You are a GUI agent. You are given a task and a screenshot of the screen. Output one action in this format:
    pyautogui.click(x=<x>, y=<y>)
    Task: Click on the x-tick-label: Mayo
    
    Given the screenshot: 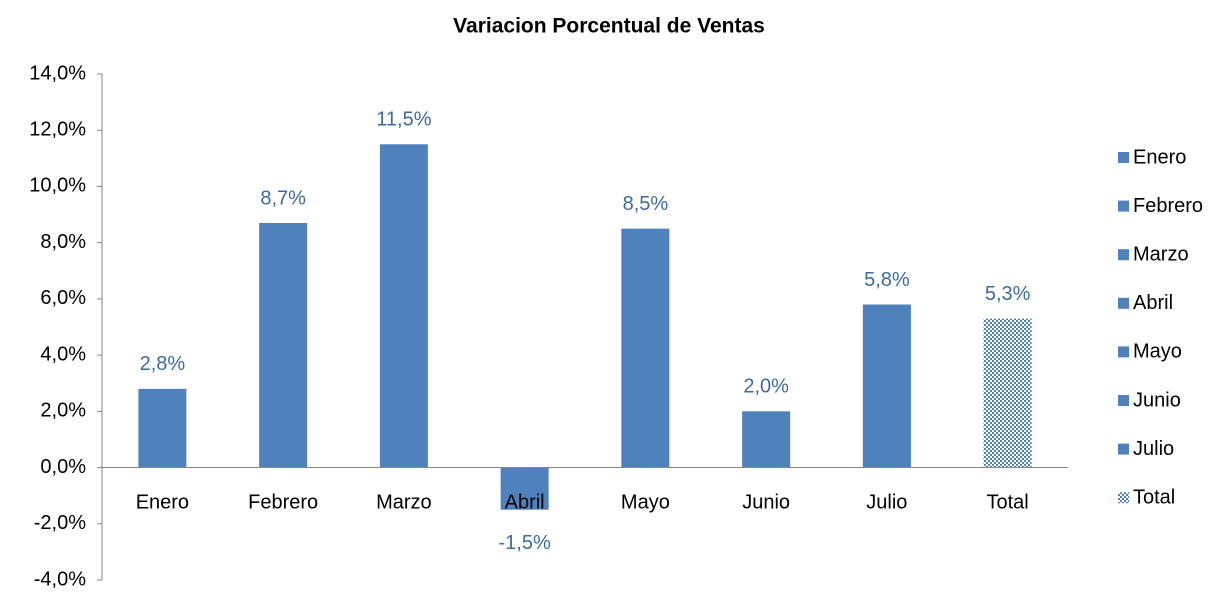 What is the action you would take?
    pyautogui.click(x=645, y=502)
    